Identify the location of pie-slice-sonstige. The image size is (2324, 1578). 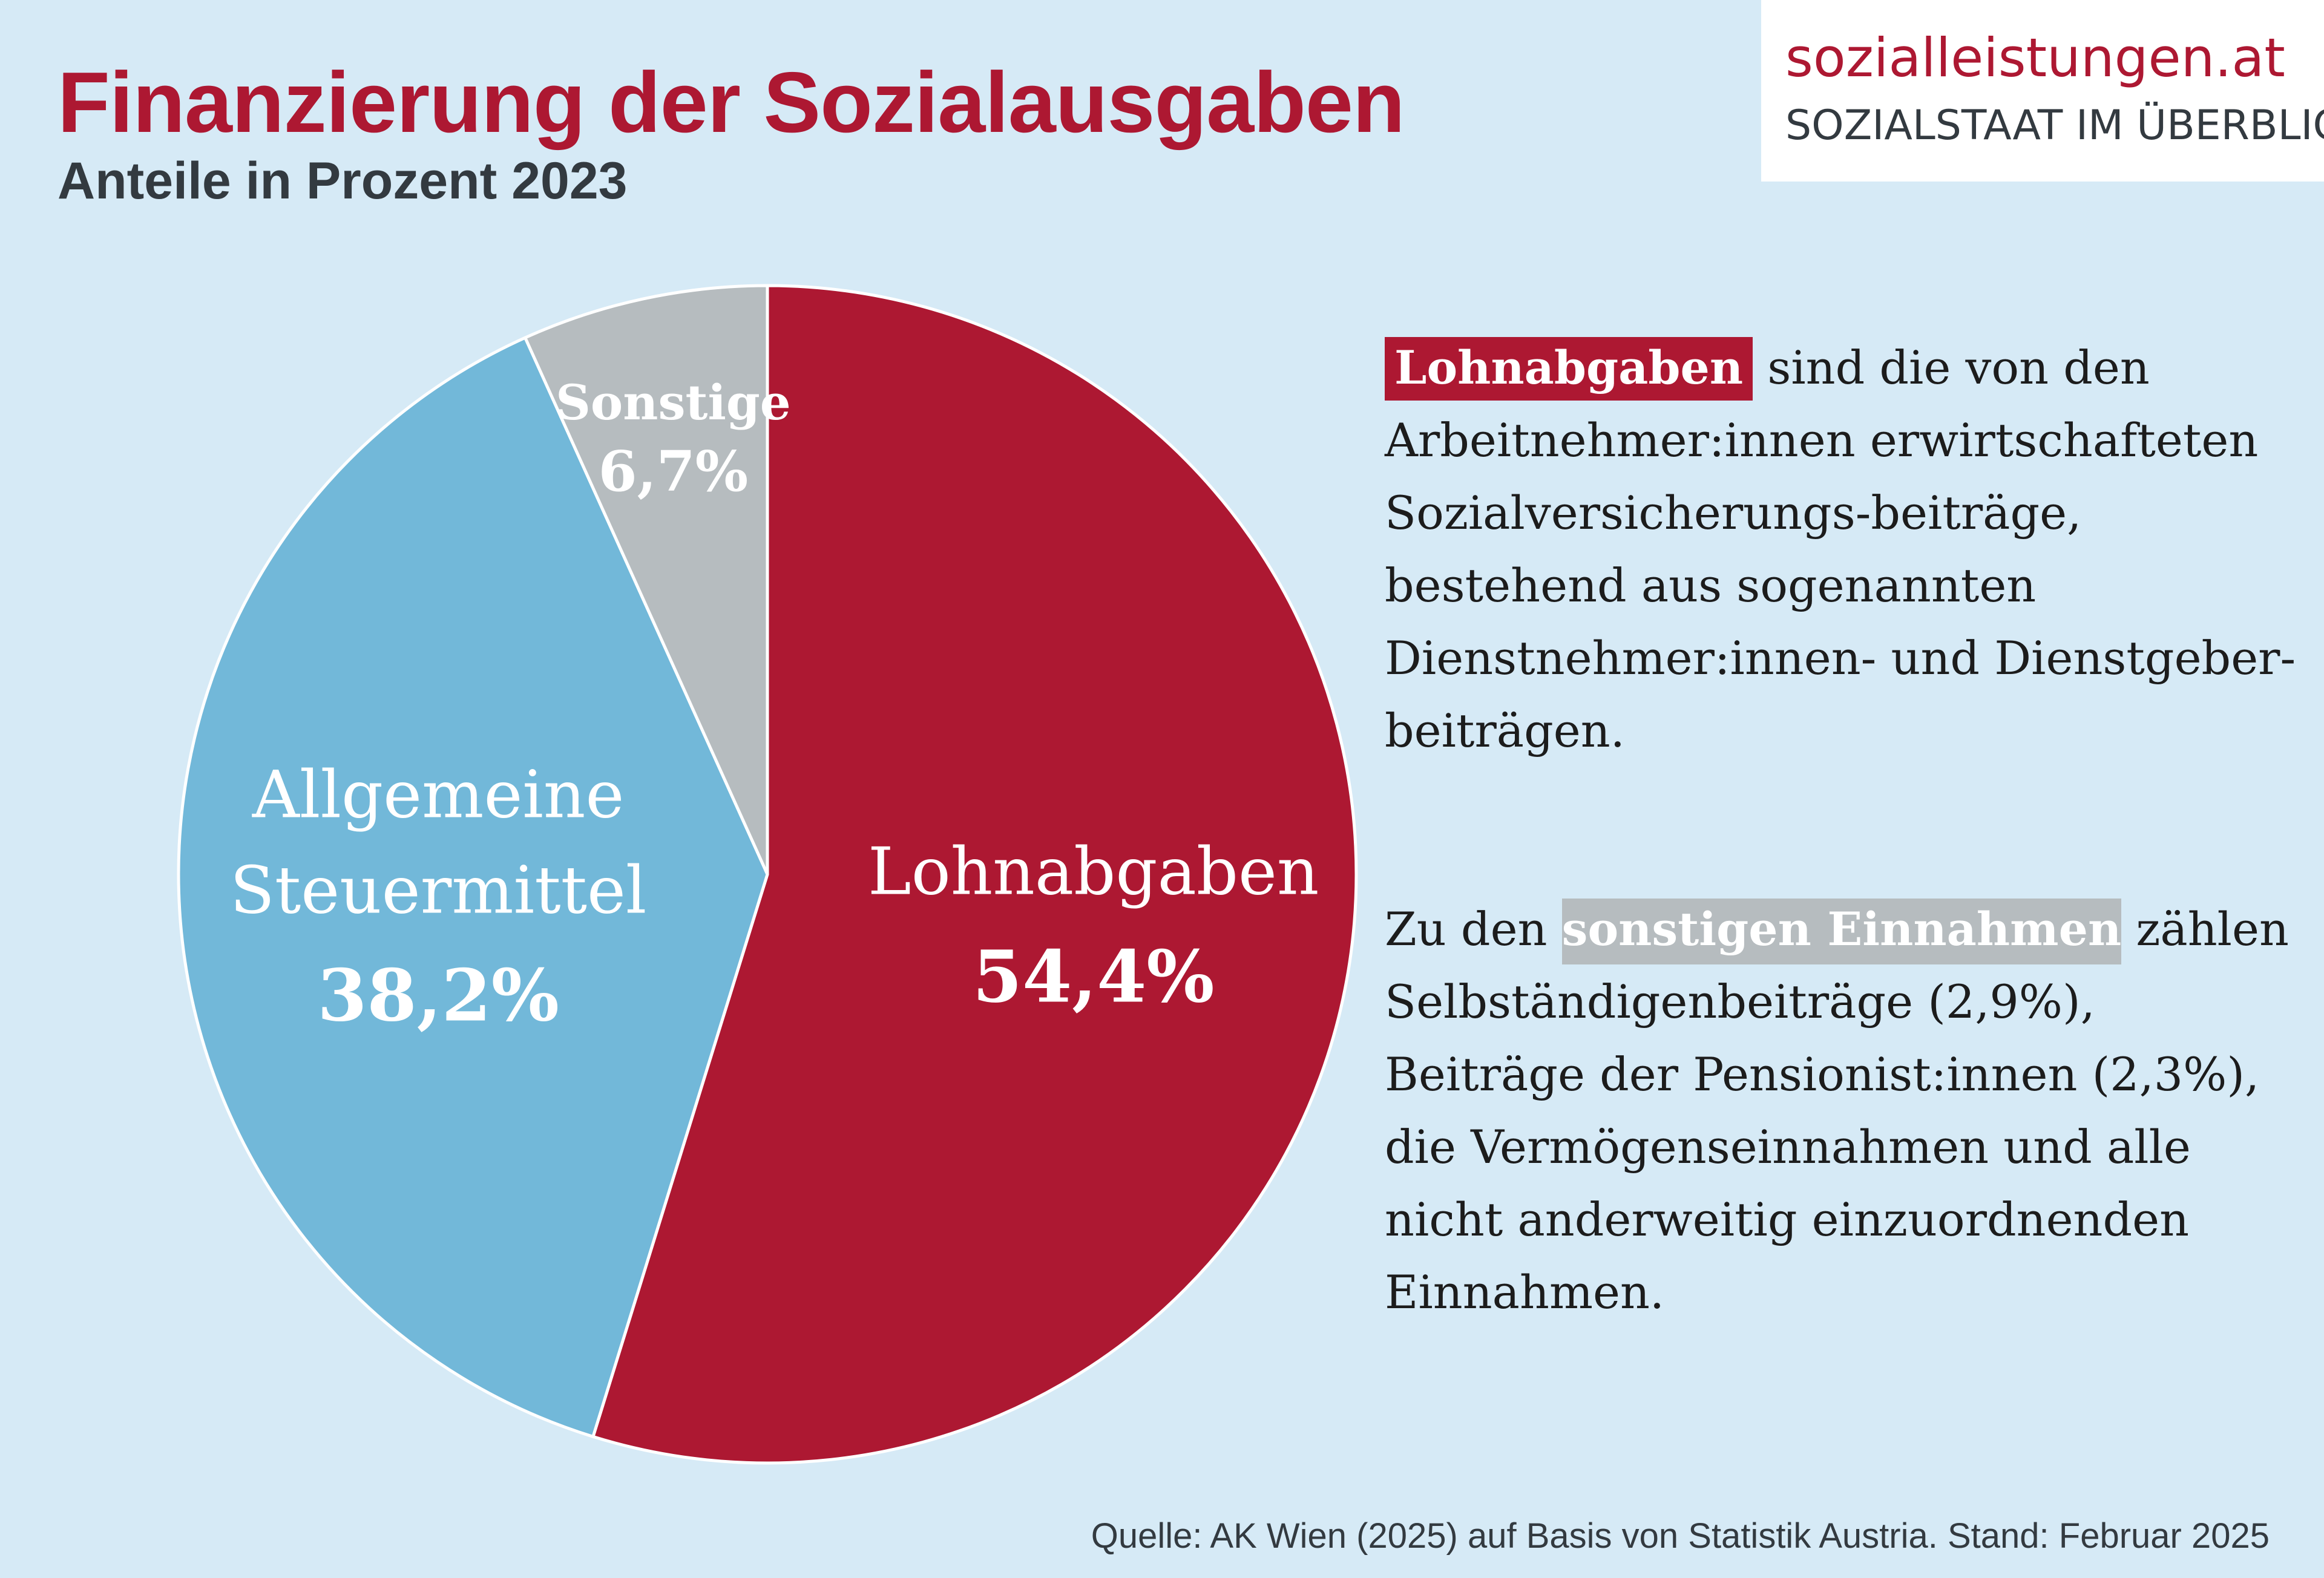
(646, 580).